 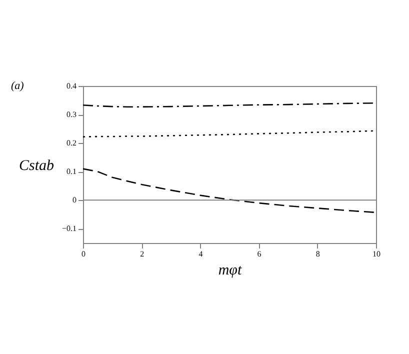 I want to click on y-tick-label: 0.4, so click(x=71, y=86).